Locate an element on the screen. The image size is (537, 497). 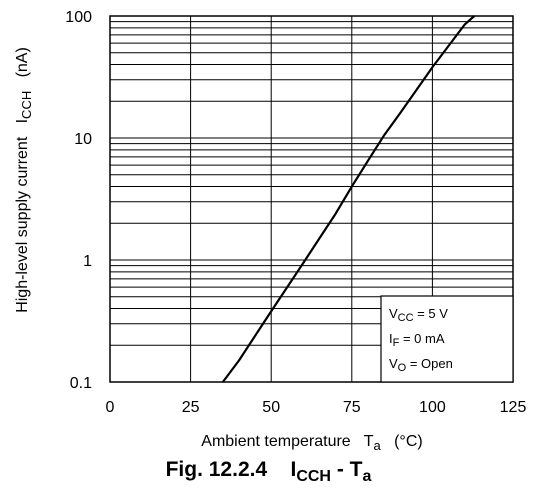
x-tick-label: 0 is located at coordinates (110, 407).